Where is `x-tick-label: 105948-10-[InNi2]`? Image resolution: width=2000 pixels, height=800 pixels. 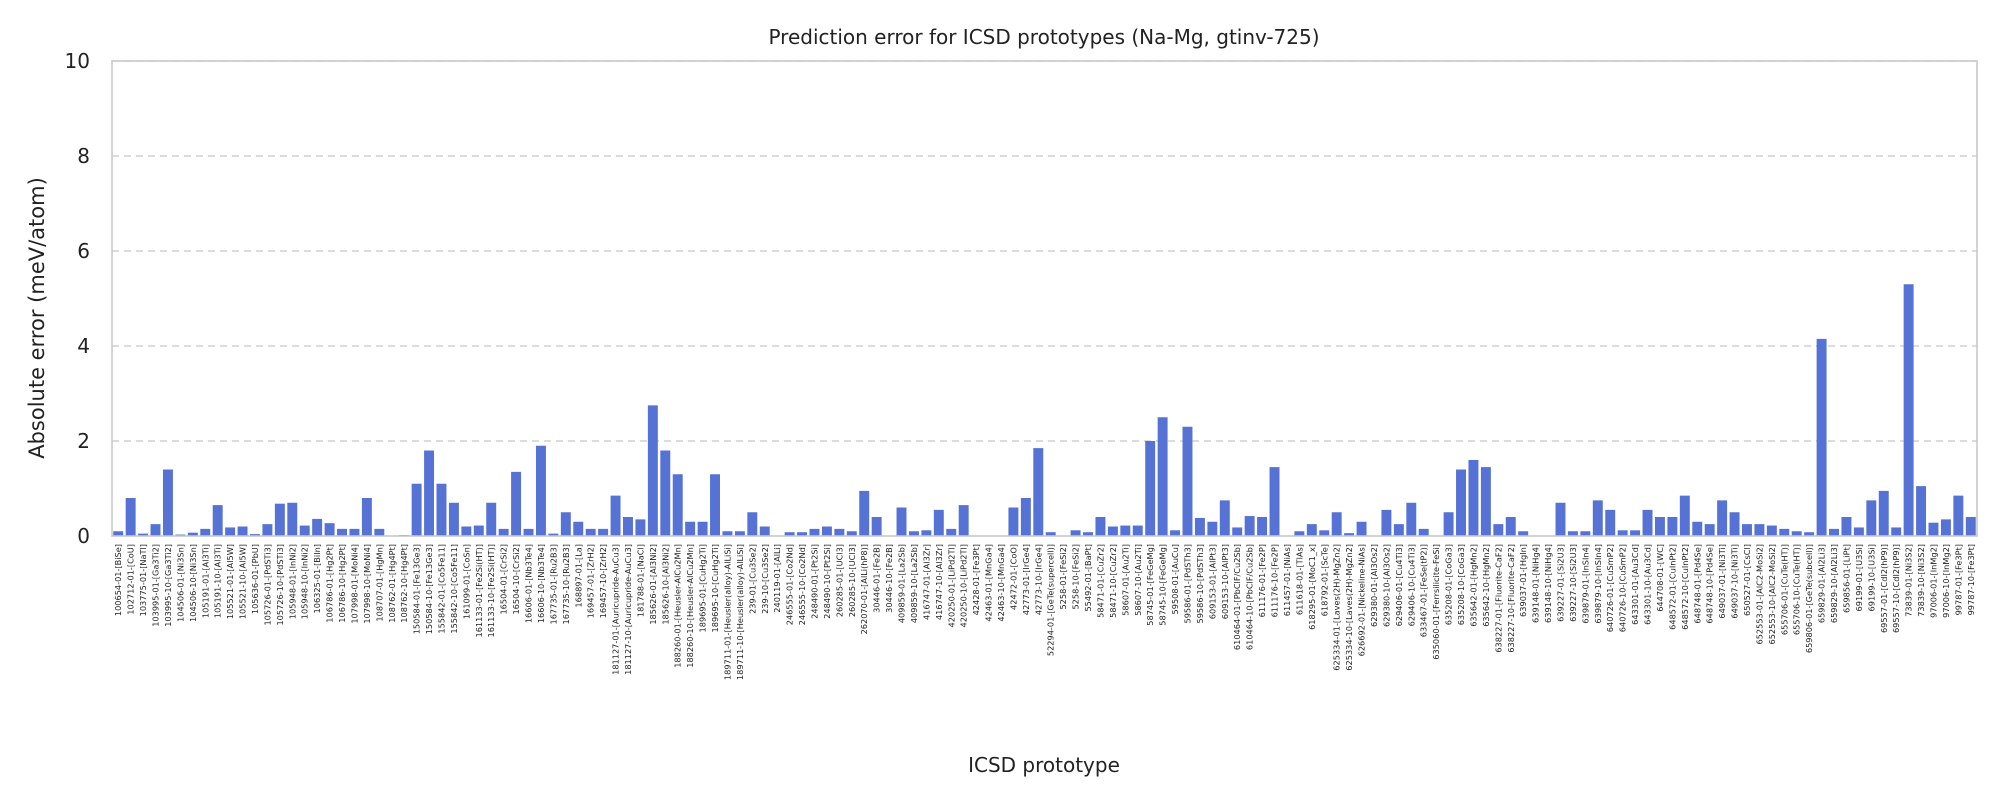 x-tick-label: 105948-10-[InNi2] is located at coordinates (305, 581).